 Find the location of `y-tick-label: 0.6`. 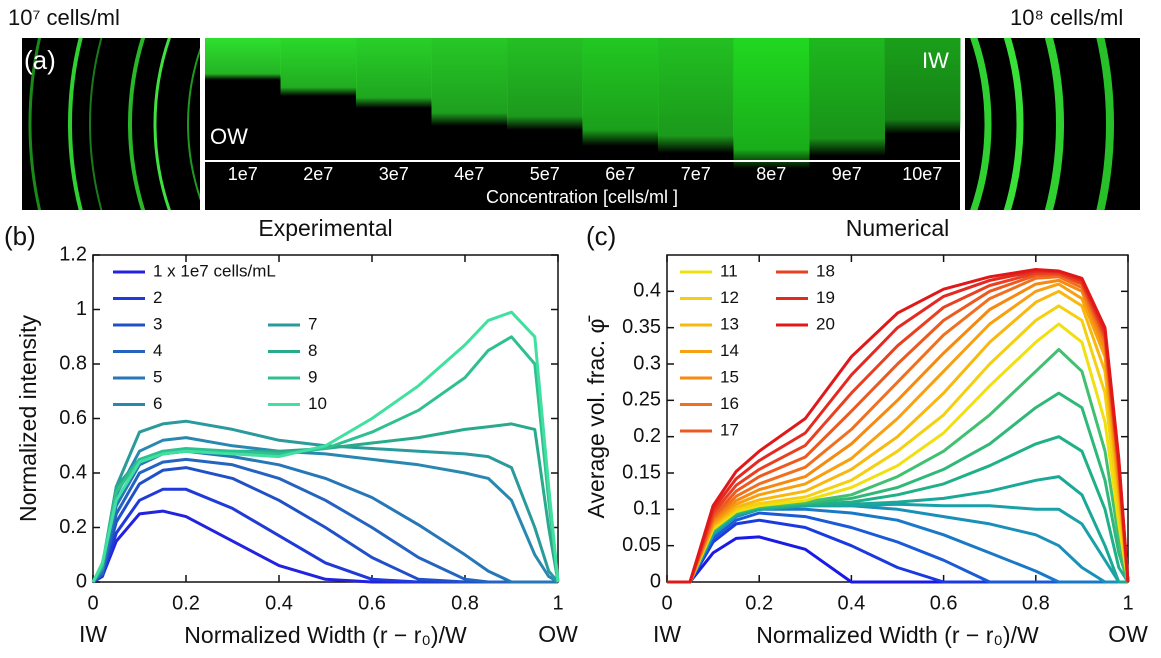

y-tick-label: 0.6 is located at coordinates (73, 418).